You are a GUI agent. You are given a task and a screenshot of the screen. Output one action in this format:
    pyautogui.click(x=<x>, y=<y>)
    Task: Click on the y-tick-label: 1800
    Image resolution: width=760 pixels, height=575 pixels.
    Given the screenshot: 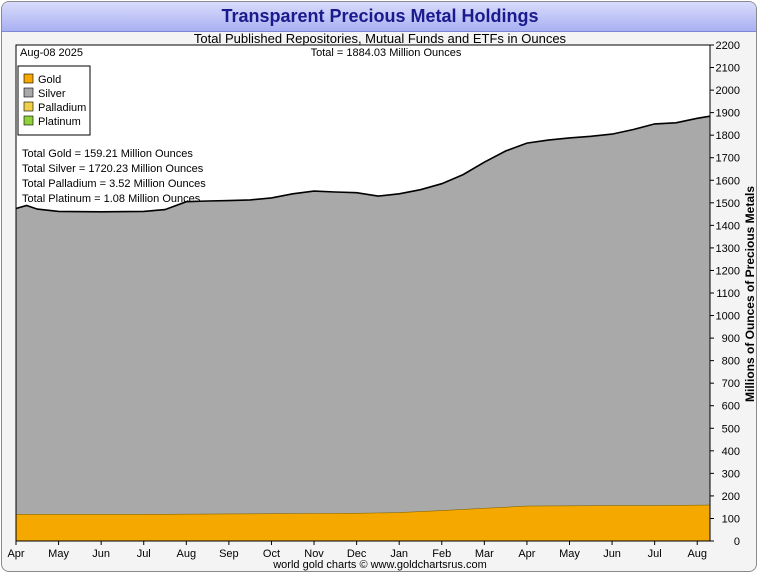 What is the action you would take?
    pyautogui.click(x=728, y=136)
    